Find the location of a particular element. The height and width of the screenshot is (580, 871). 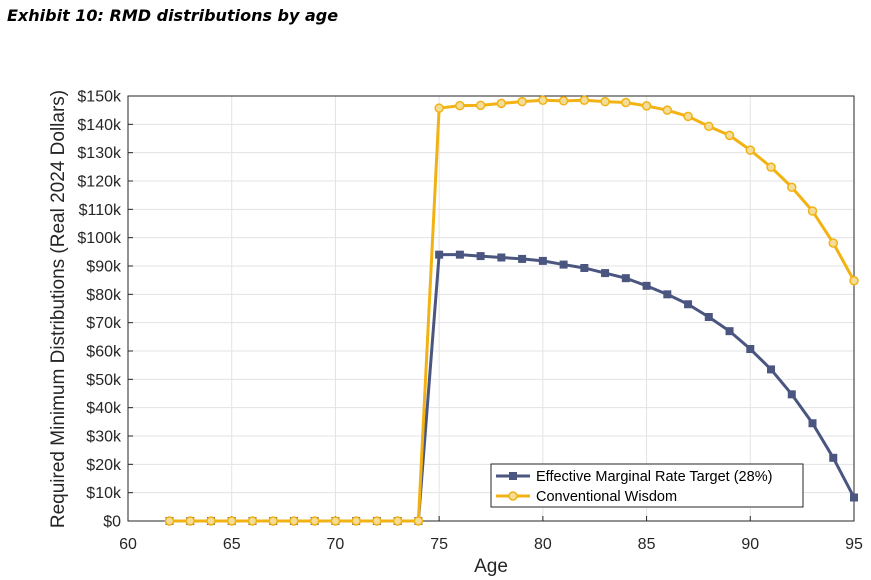

legend-box is located at coordinates (647, 485).